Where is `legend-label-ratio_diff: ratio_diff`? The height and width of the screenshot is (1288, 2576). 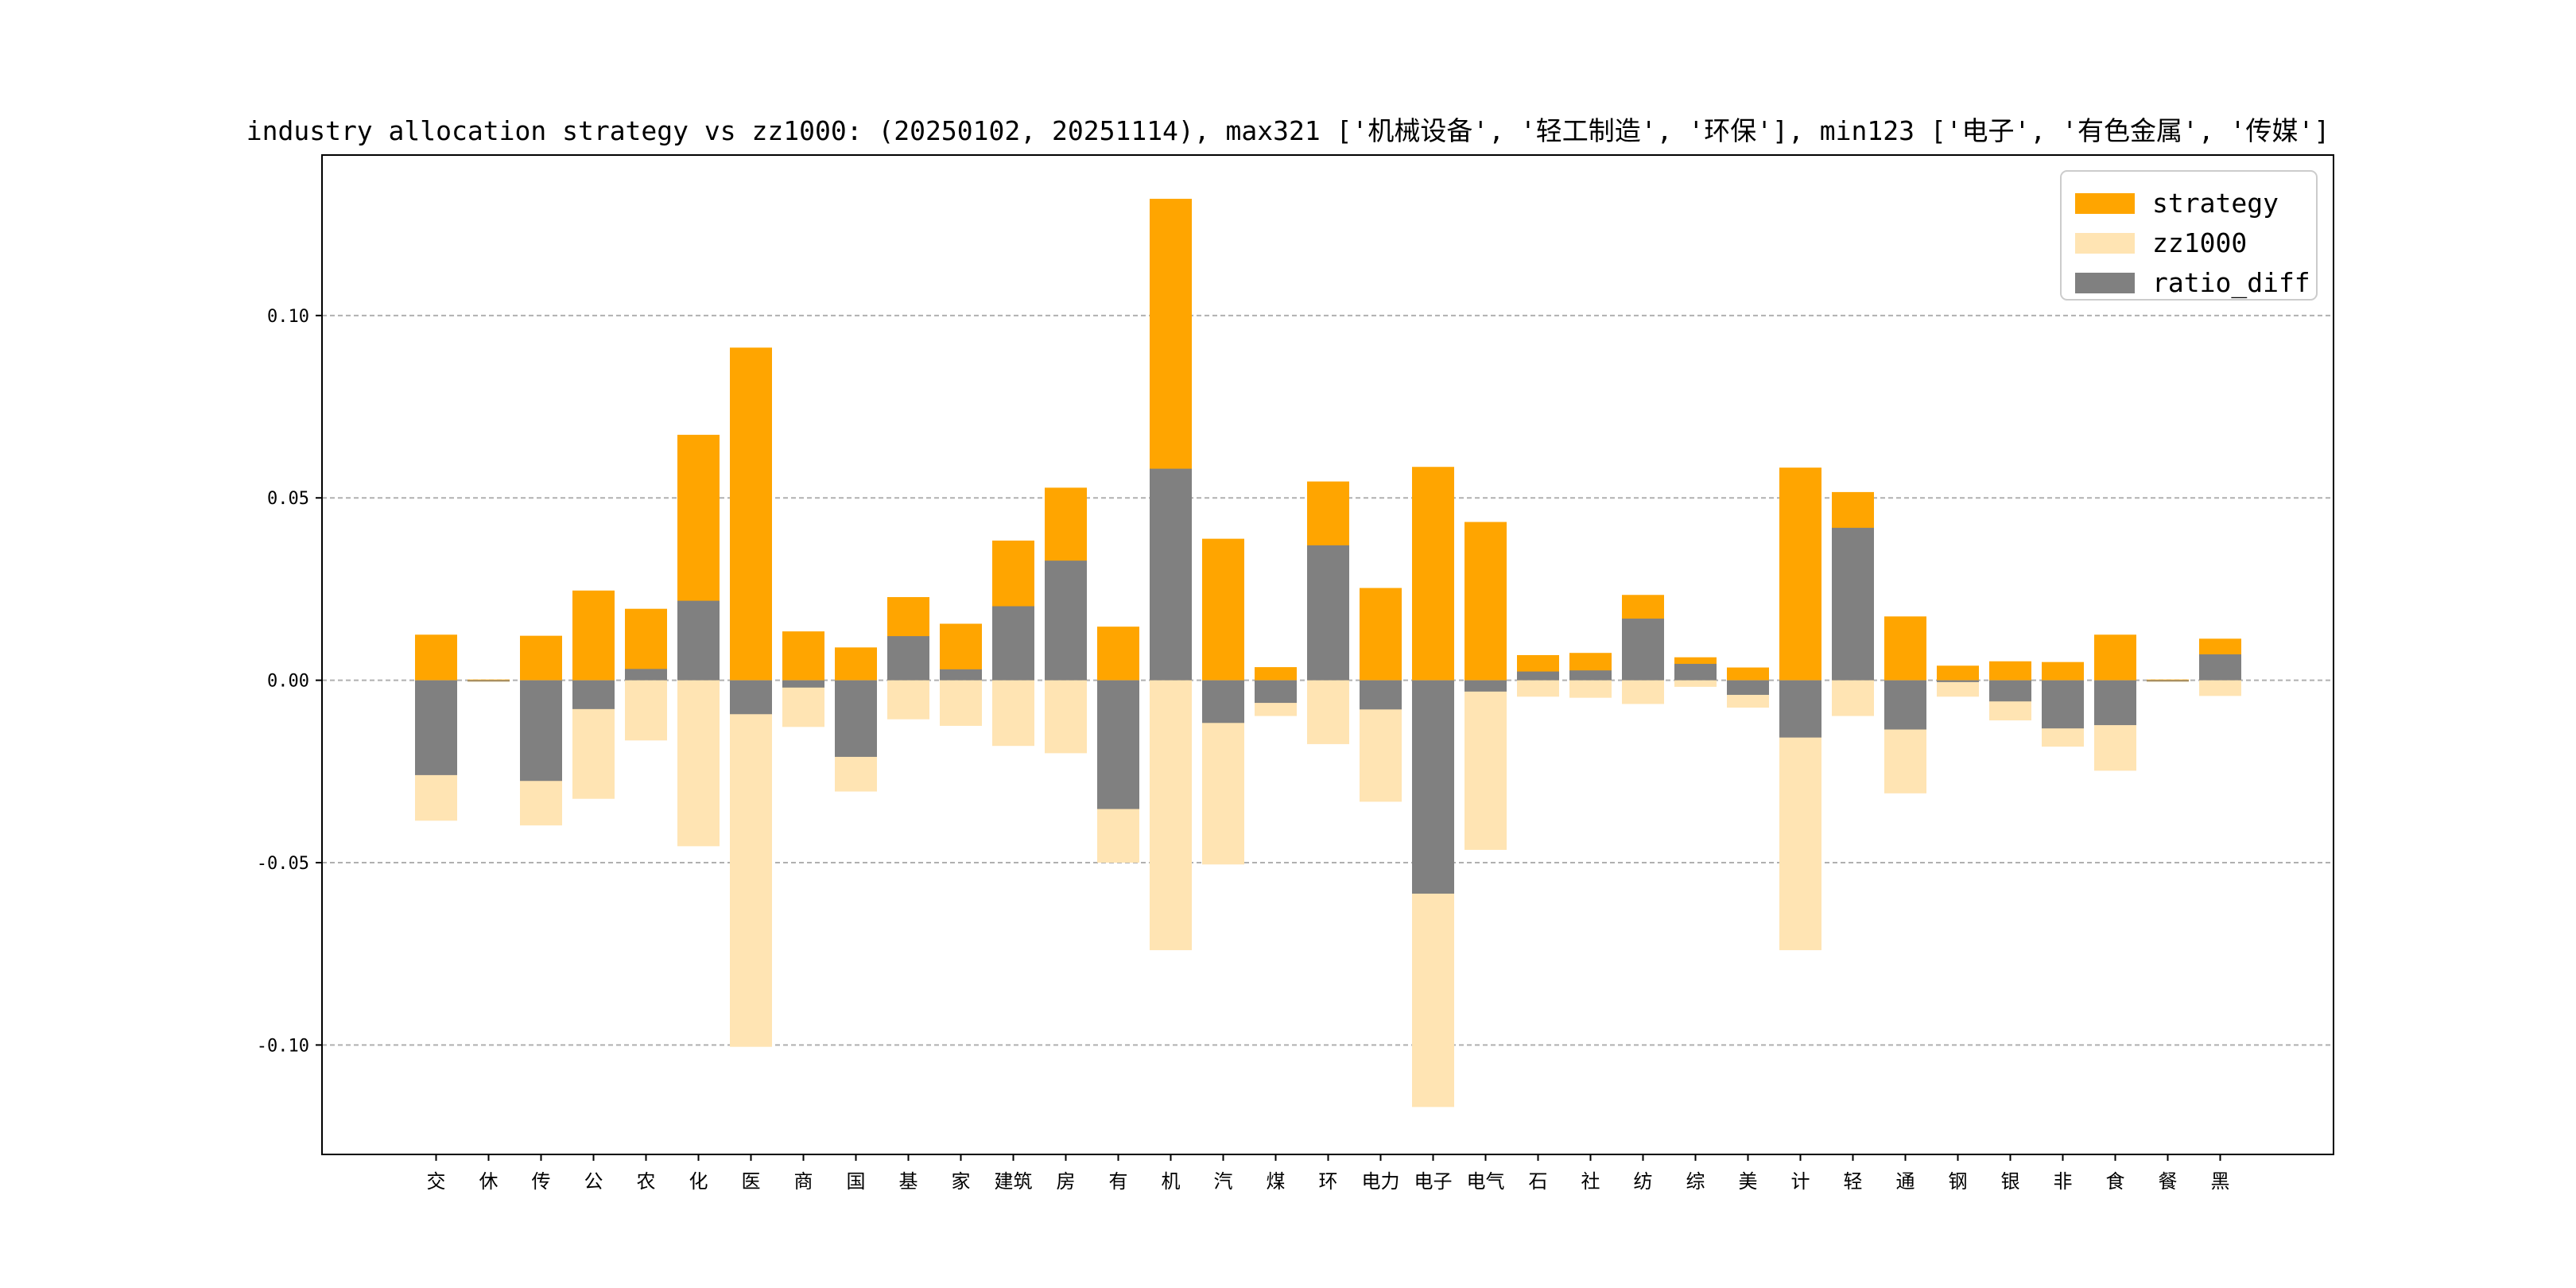
legend-label-ratio_diff: ratio_diff is located at coordinates (2231, 283).